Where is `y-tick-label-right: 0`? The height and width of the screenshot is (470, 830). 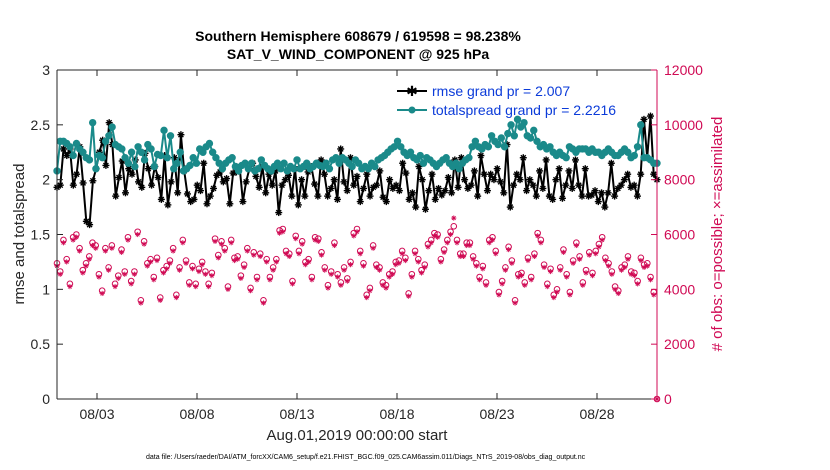
y-tick-label-right: 0 is located at coordinates (668, 399).